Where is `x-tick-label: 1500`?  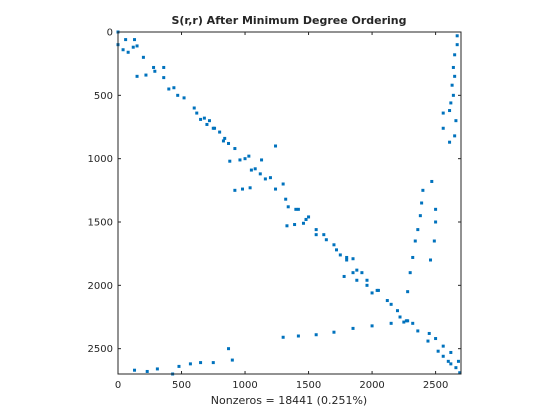
x-tick-label: 1500 is located at coordinates (308, 385).